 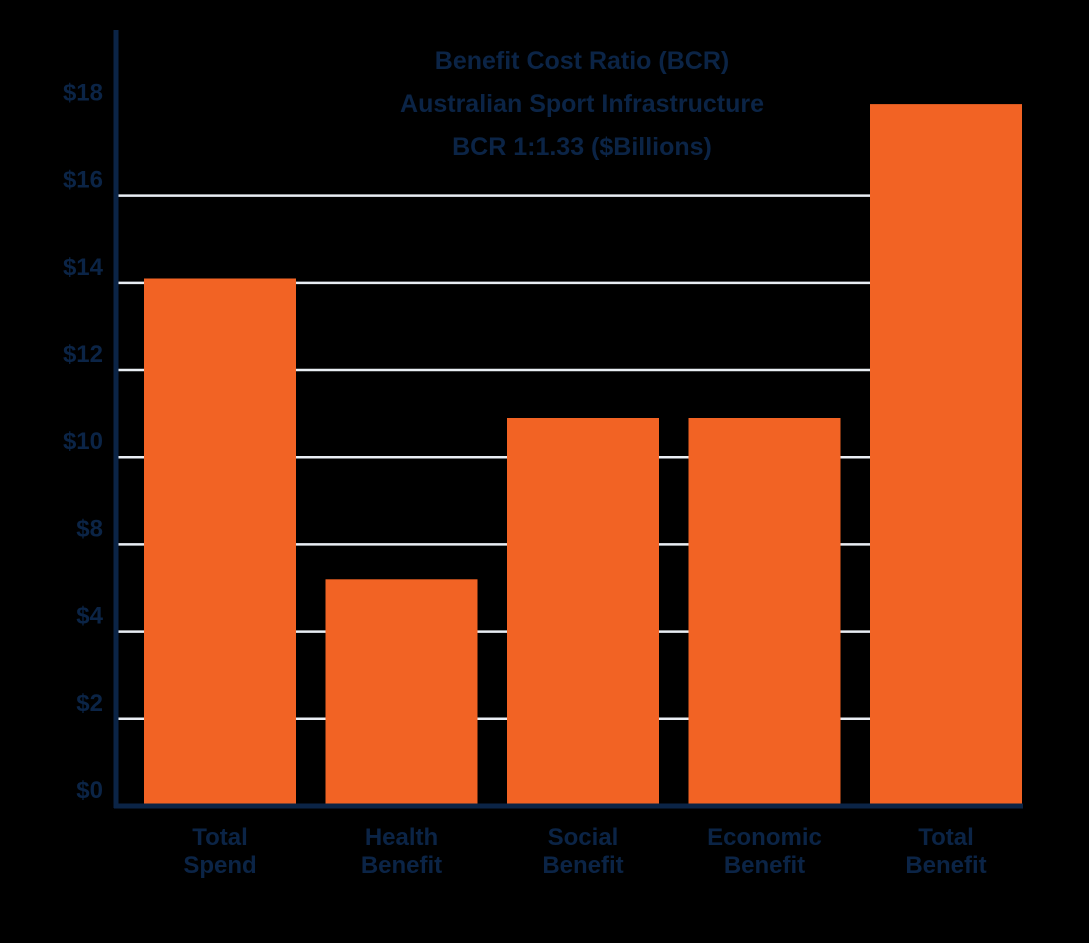 What do you see at coordinates (401, 692) in the screenshot?
I see `bar-health-benefit` at bounding box center [401, 692].